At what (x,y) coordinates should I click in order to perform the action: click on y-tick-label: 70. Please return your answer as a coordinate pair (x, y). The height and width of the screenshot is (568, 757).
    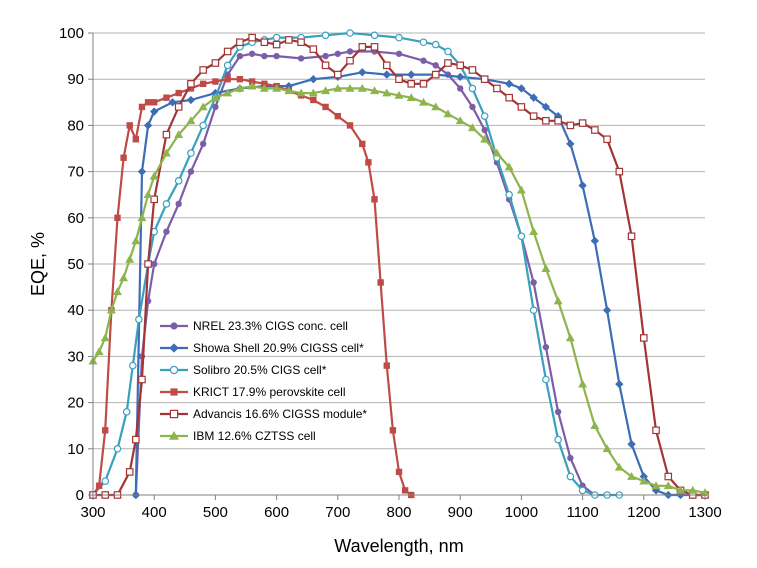
    Looking at the image, I should click on (75, 172).